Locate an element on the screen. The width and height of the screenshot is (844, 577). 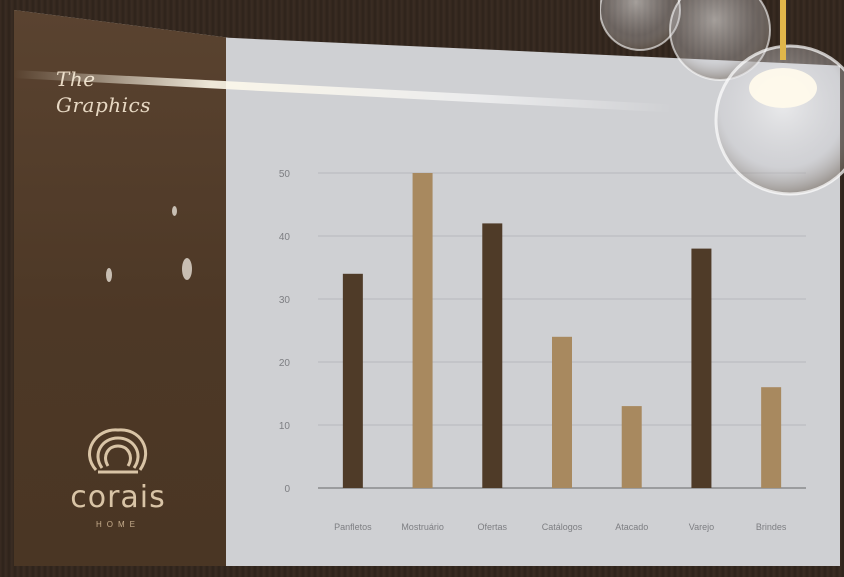
logo-wordmark: corais is located at coordinates (118, 497).